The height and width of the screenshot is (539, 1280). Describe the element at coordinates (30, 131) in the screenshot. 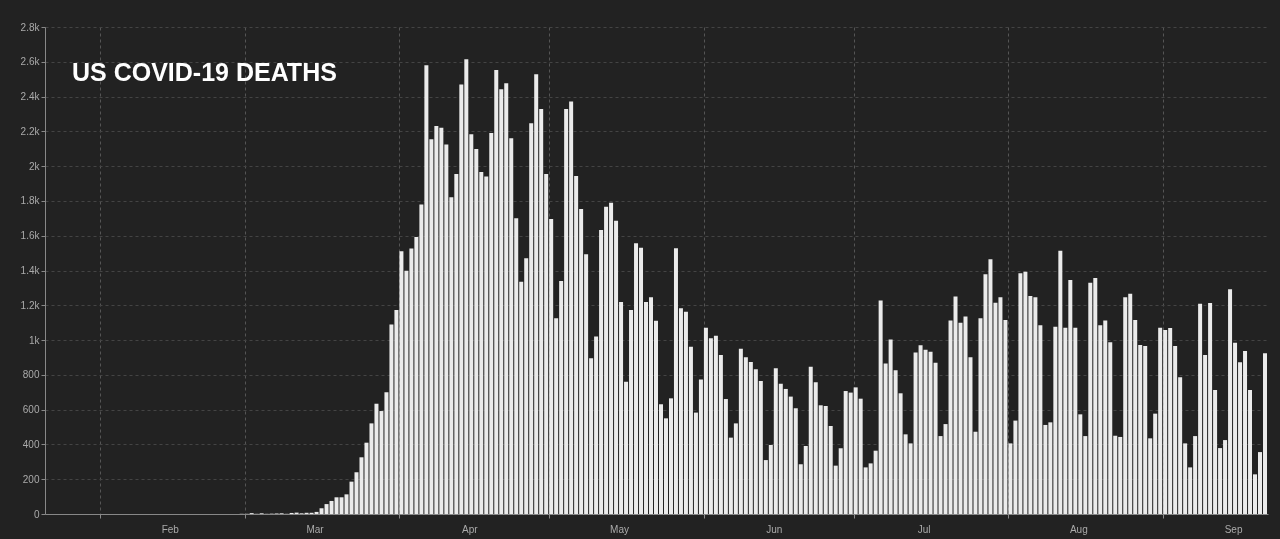

I see `y-tick-label: 2.2k` at that location.